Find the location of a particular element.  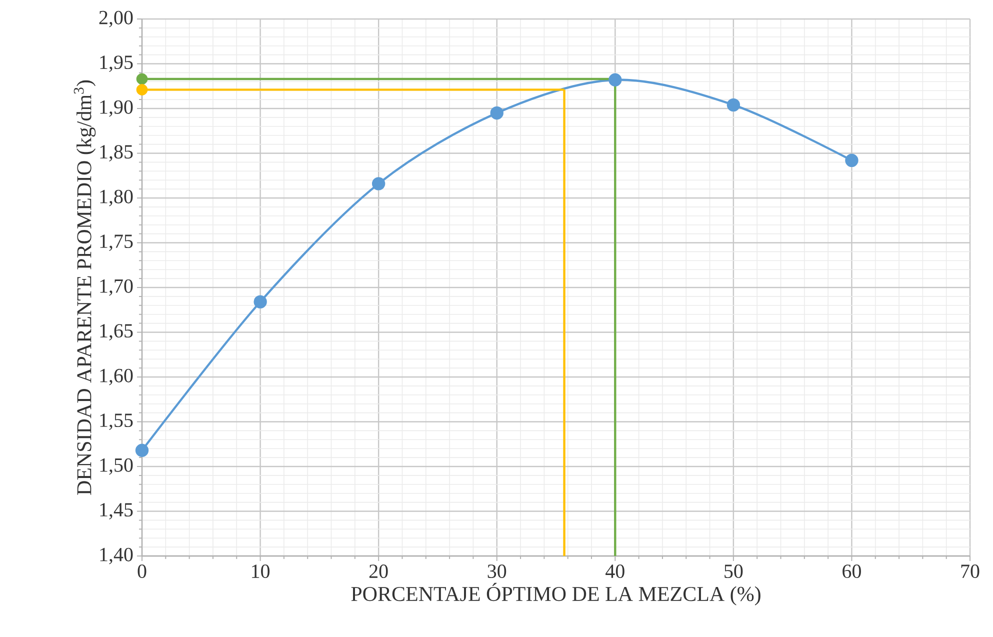

y-tick-label: 1,60 is located at coordinates (116, 377).